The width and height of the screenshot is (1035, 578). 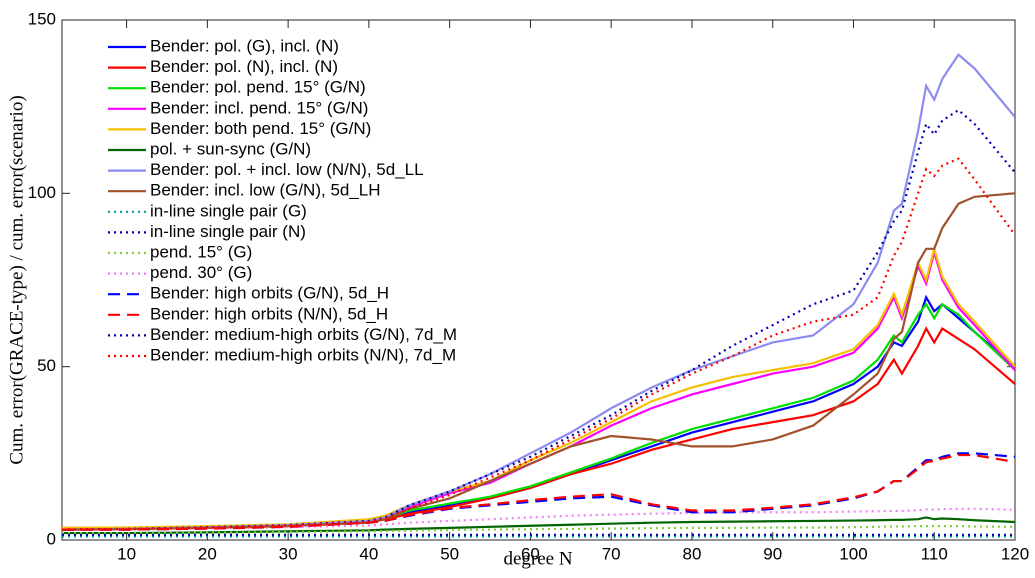 What do you see at coordinates (772, 553) in the screenshot?
I see `x-tick-label: 90` at bounding box center [772, 553].